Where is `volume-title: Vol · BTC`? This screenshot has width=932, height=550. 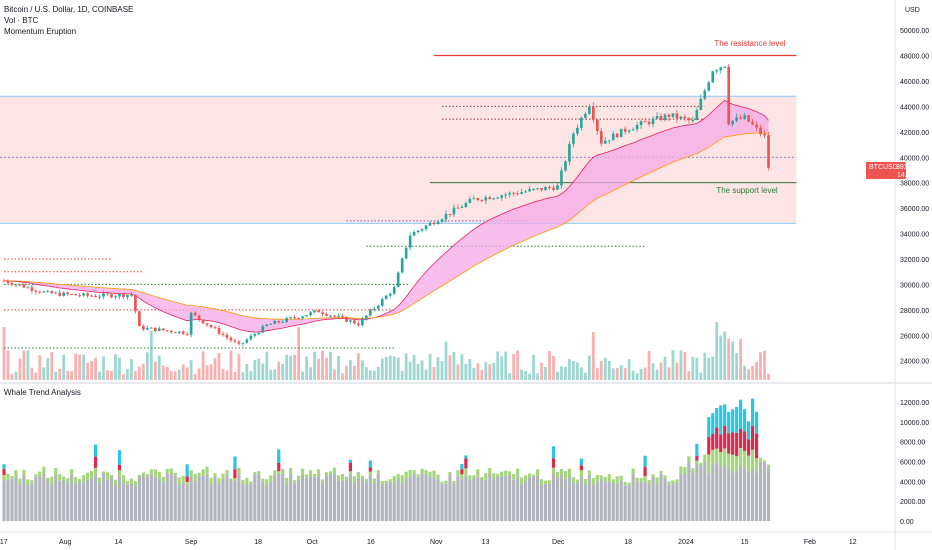 volume-title: Vol · BTC is located at coordinates (21, 20).